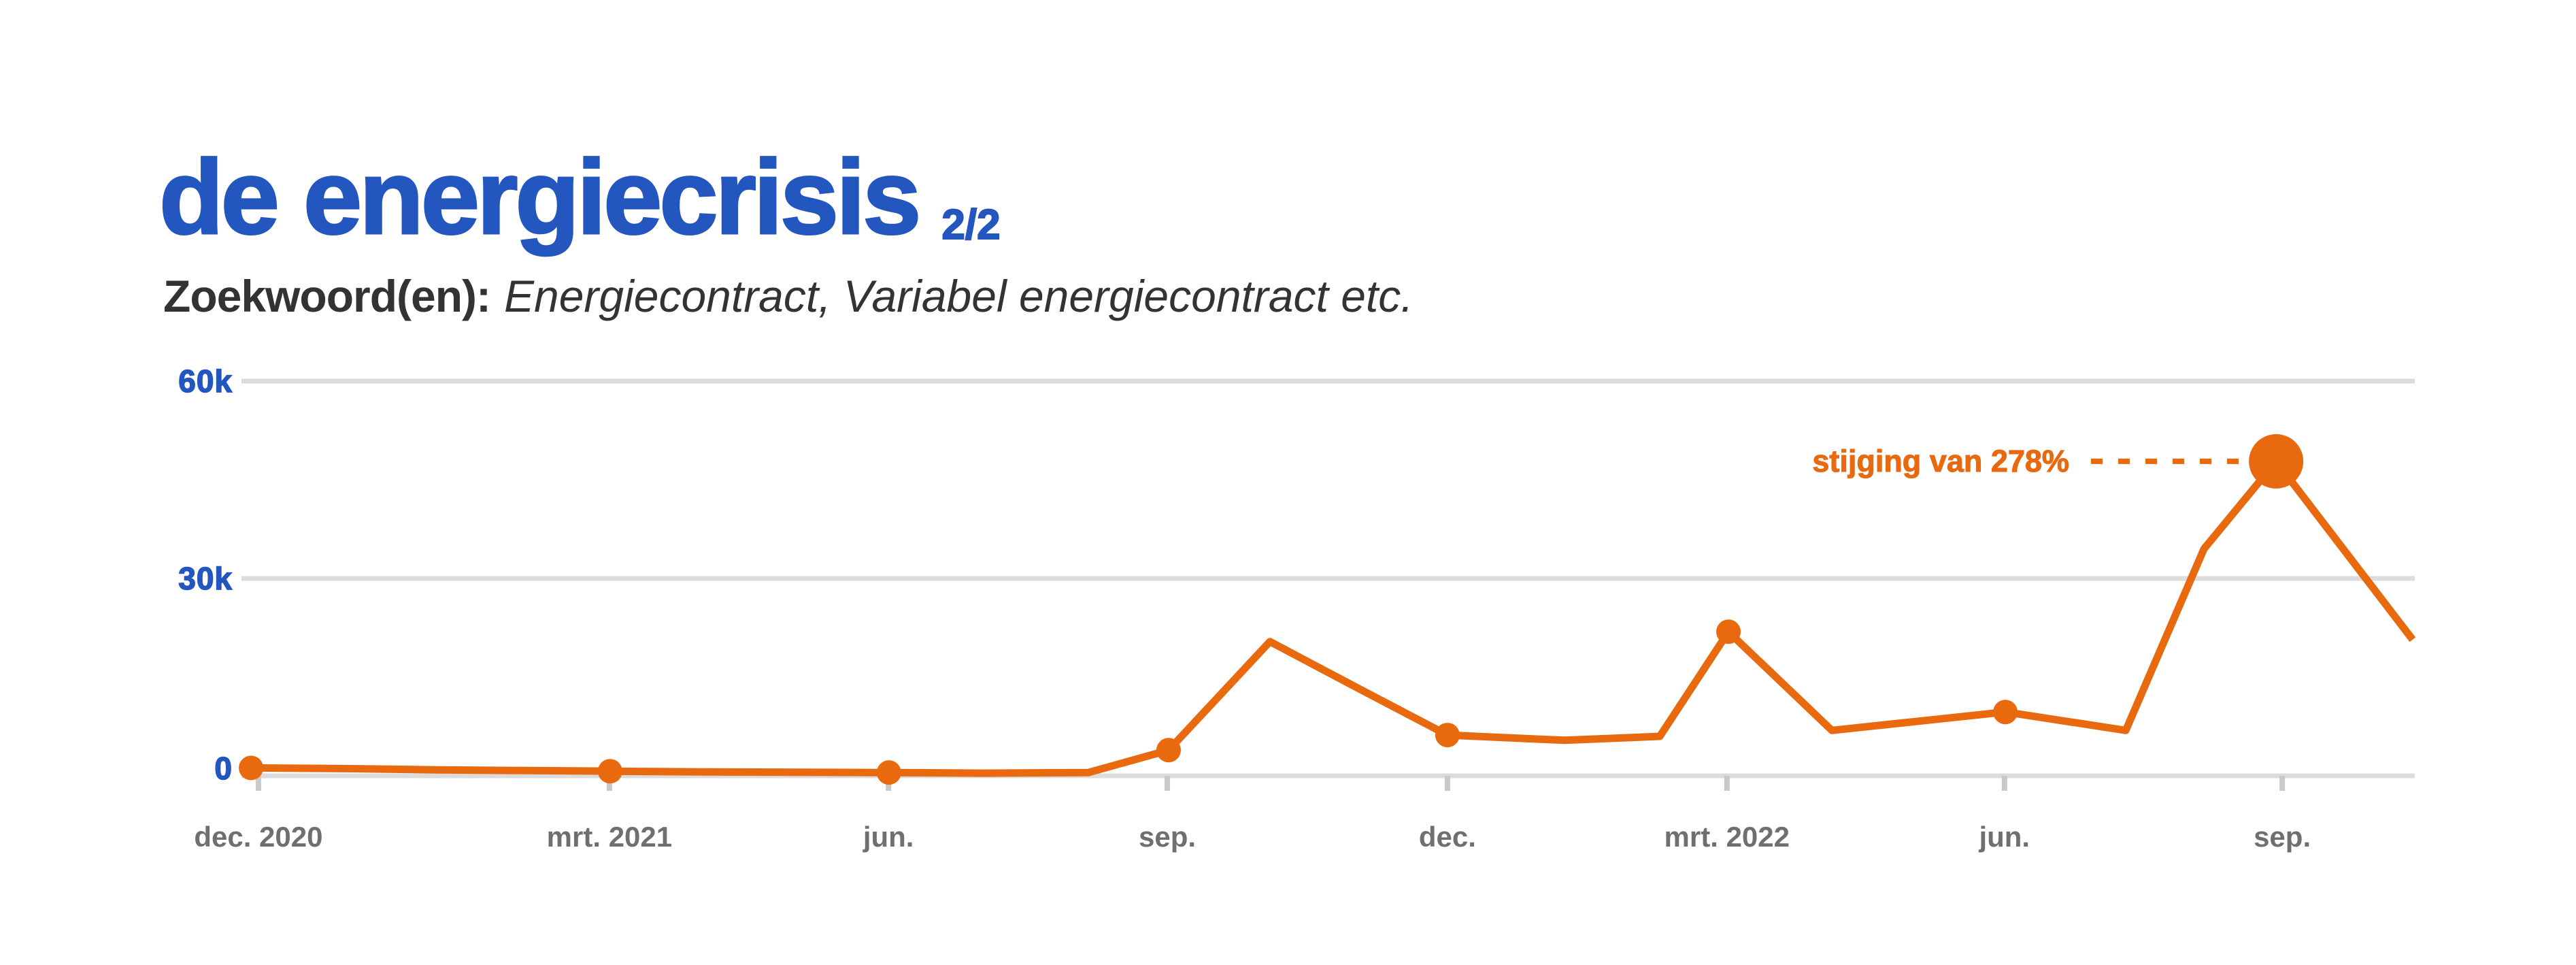 Image resolution: width=2576 pixels, height=965 pixels. What do you see at coordinates (2276, 462) in the screenshot?
I see `peak-data-point-sep. 2022` at bounding box center [2276, 462].